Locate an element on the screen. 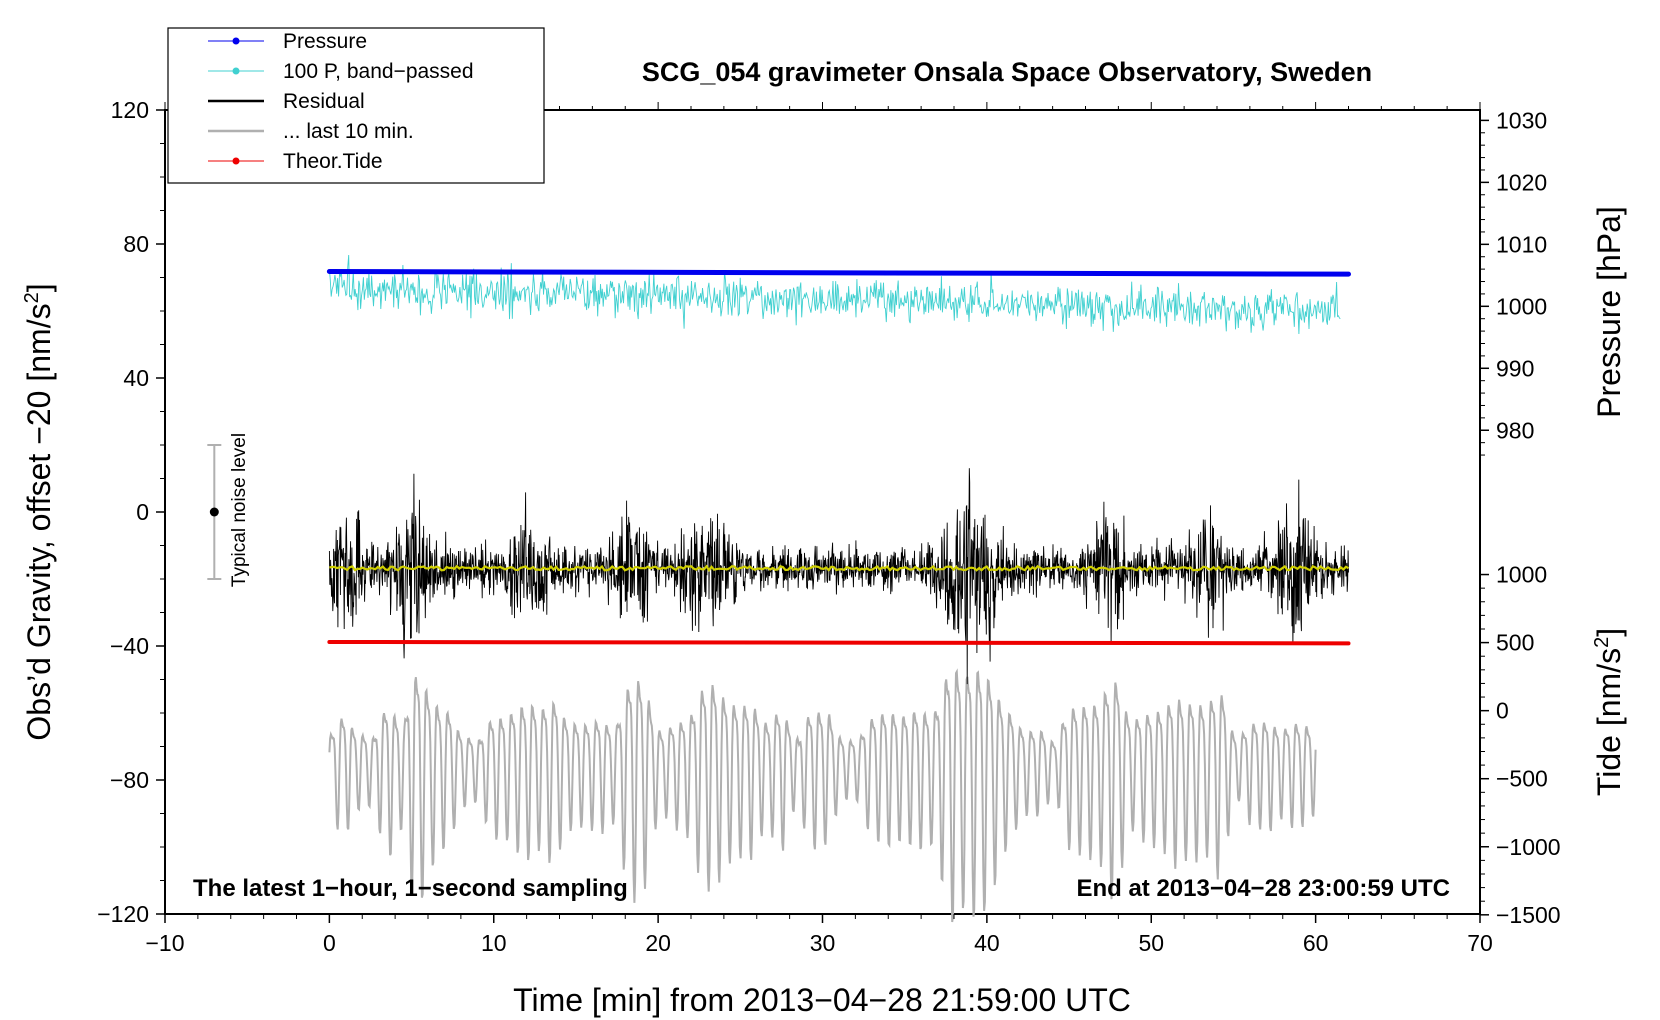  annotation-end-time: End at 2013−04−28 23:00:59 UTC is located at coordinates (1263, 888).